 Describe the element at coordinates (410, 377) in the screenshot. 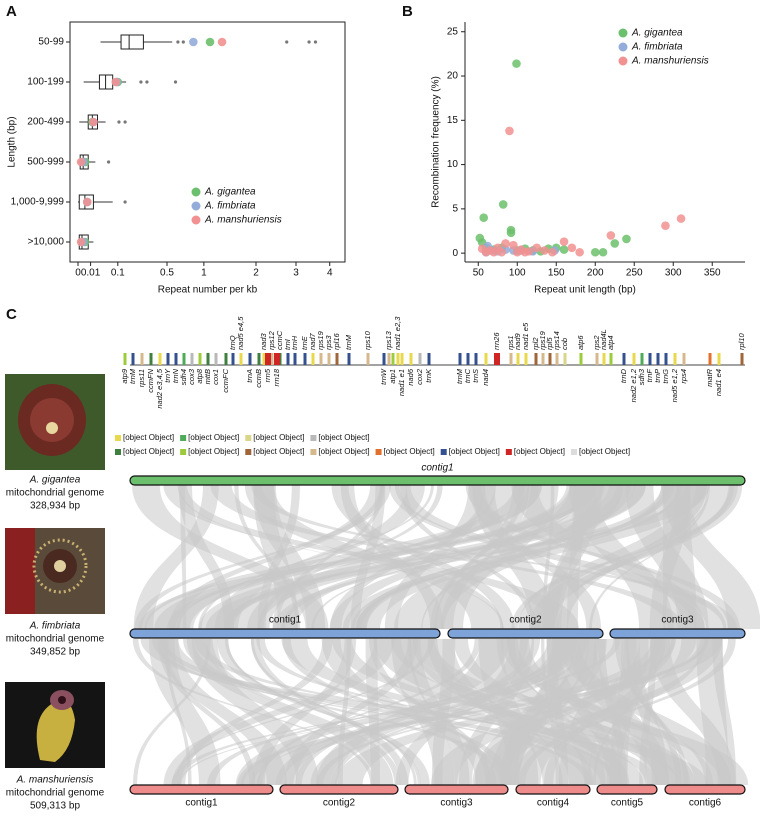

I see `gene-label: nad6` at that location.